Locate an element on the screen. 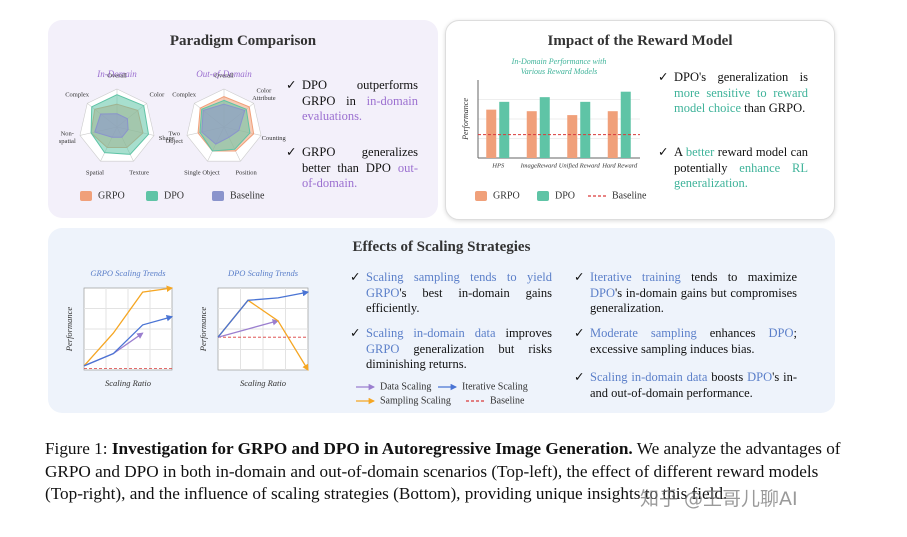  bullet-text: better is located at coordinates (700, 152).